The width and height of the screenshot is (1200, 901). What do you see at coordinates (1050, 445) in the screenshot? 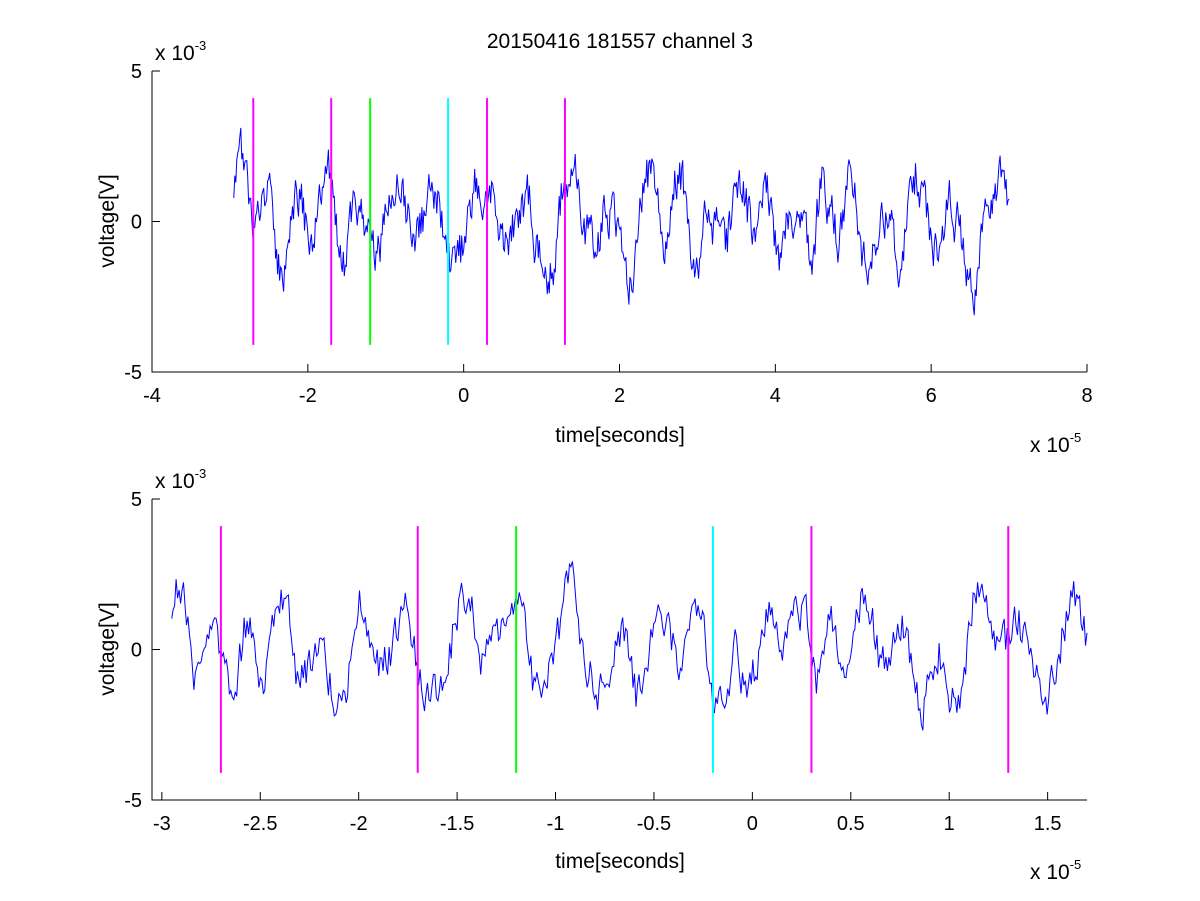
I see `top-x-exponent-base: x 10` at bounding box center [1050, 445].